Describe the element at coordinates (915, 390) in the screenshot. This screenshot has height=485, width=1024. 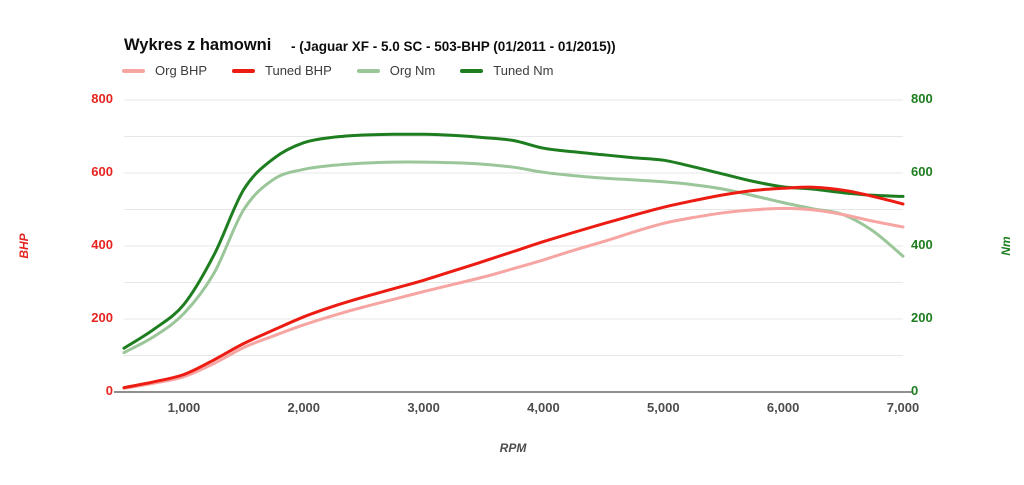
I see `nm-axis-tick-label: 0` at that location.